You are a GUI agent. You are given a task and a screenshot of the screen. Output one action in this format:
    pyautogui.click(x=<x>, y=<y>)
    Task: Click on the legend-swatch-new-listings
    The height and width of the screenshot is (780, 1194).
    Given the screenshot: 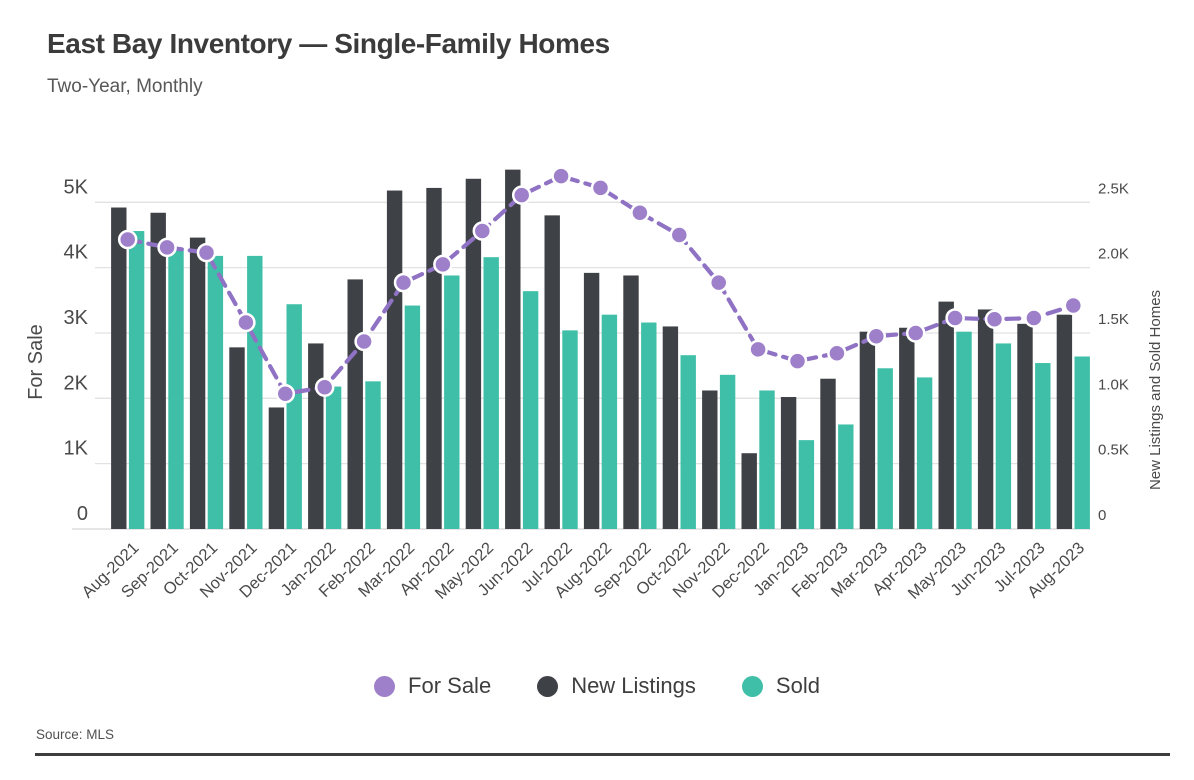 What is the action you would take?
    pyautogui.click(x=548, y=686)
    